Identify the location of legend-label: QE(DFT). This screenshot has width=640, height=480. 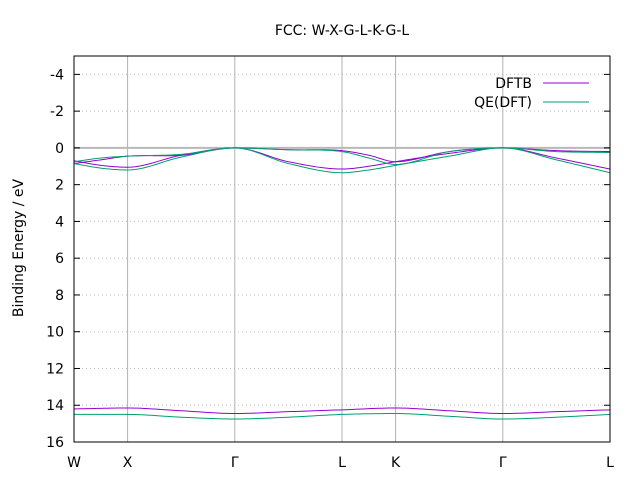
(503, 103).